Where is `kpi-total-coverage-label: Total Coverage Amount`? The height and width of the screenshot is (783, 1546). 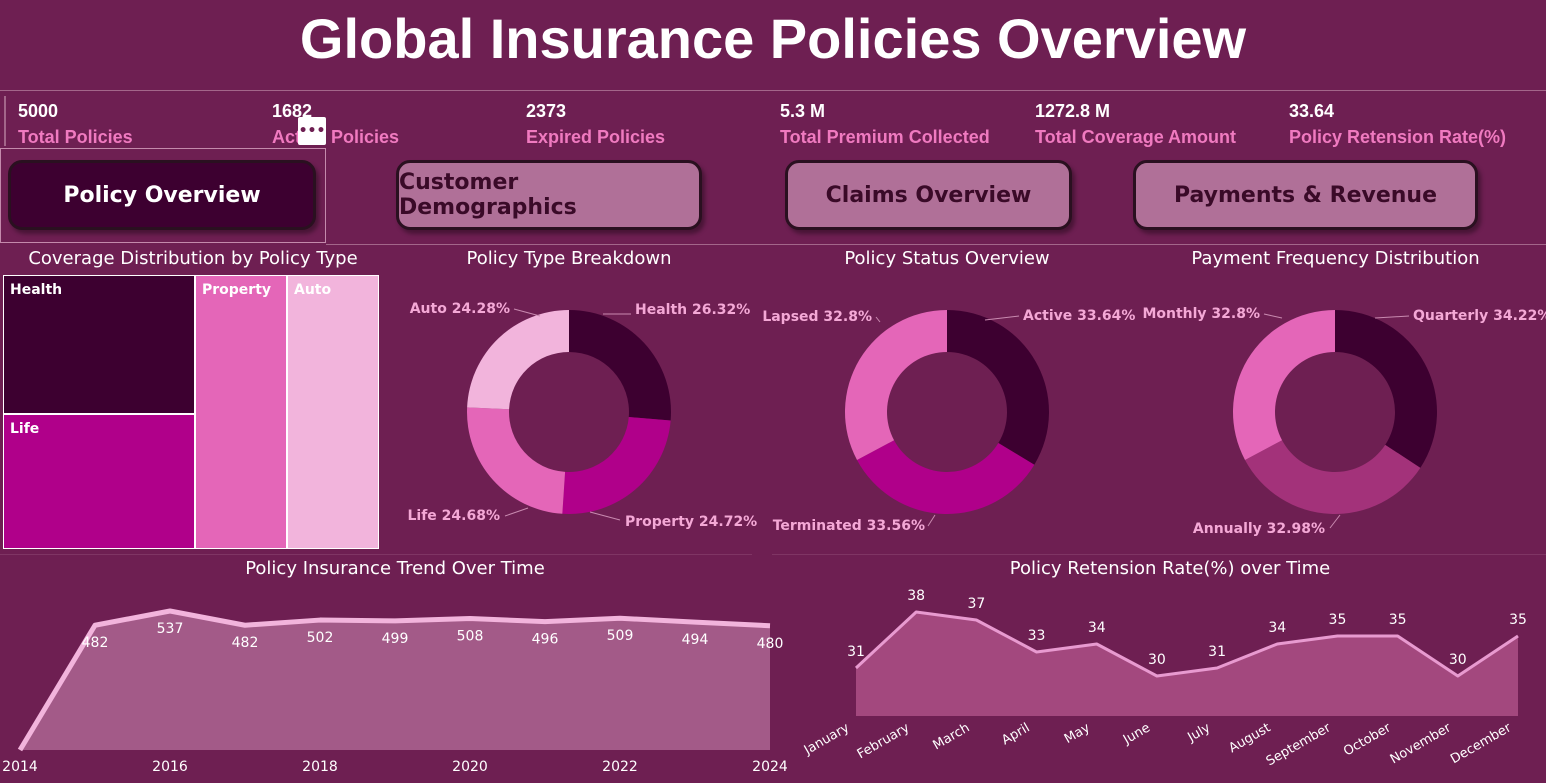 kpi-total-coverage-label: Total Coverage Amount is located at coordinates (1136, 137).